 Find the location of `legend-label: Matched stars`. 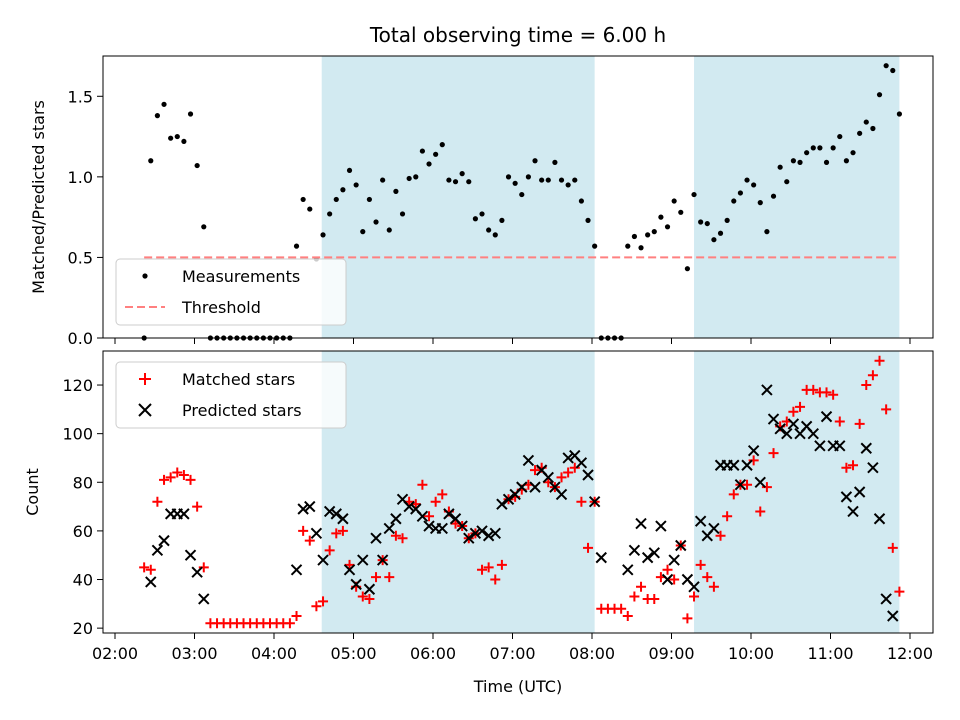

legend-label: Matched stars is located at coordinates (238, 379).